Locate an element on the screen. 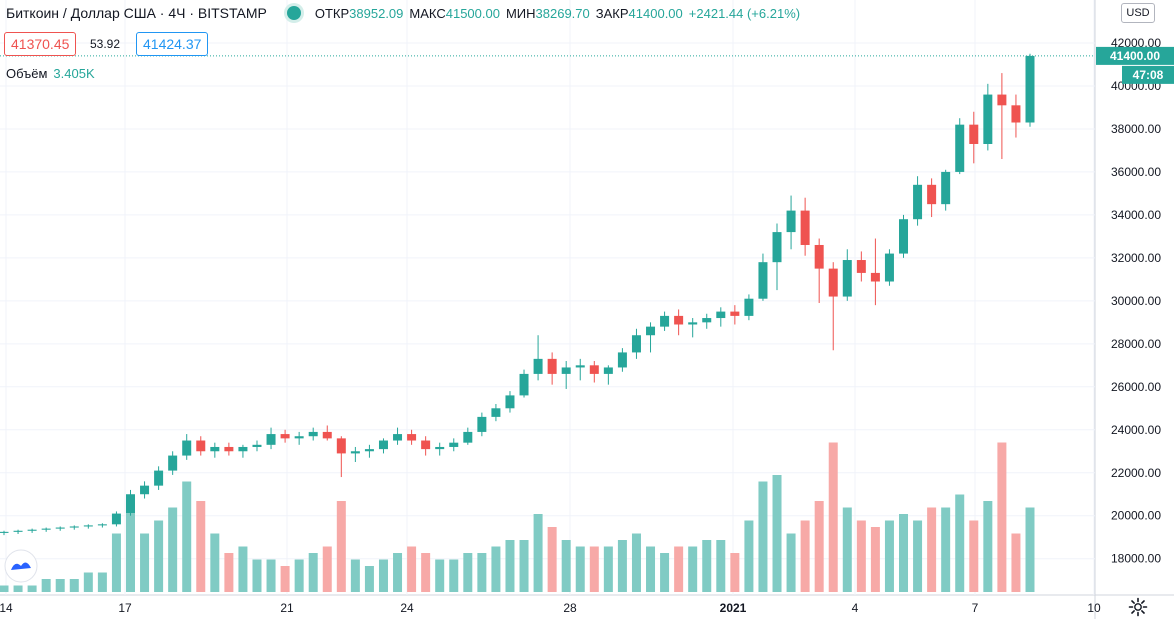  countdown-tag is located at coordinates (1148, 74).